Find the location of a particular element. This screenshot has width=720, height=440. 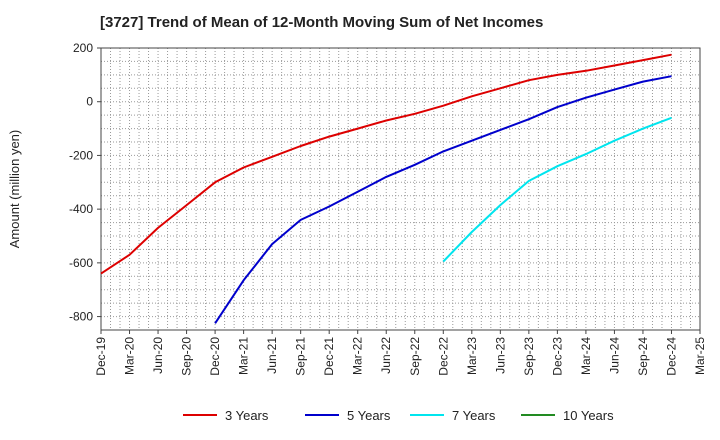

y-axis: 200 0 -200 -400 -600 -800 is located at coordinates (85, 182).